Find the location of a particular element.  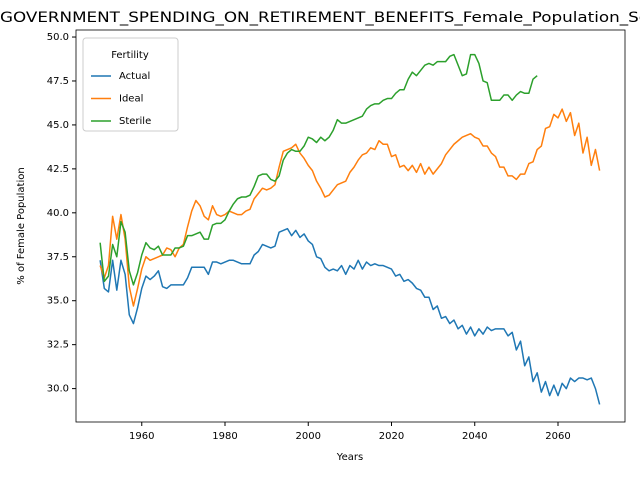

legend-box is located at coordinates (130, 84).